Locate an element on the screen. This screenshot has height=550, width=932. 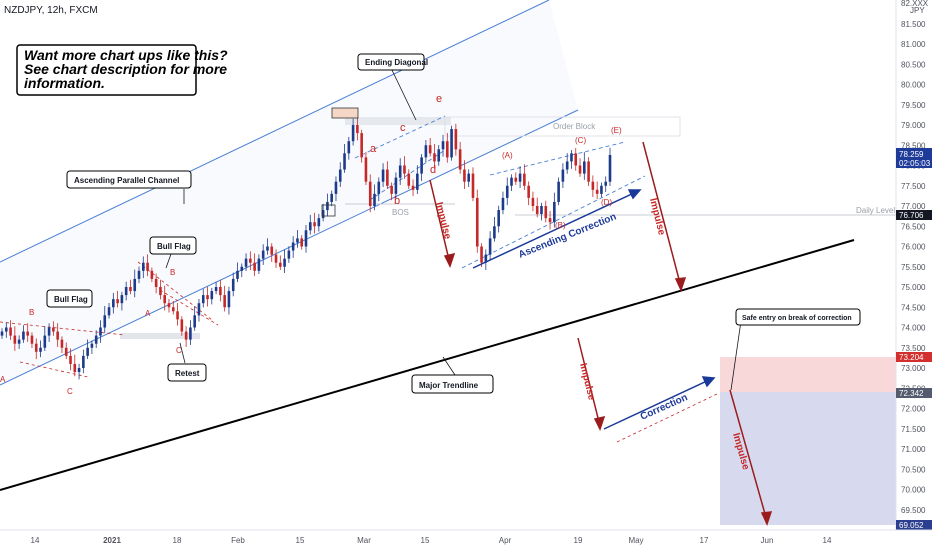
current-price-text: 78.259 is located at coordinates (911, 154).